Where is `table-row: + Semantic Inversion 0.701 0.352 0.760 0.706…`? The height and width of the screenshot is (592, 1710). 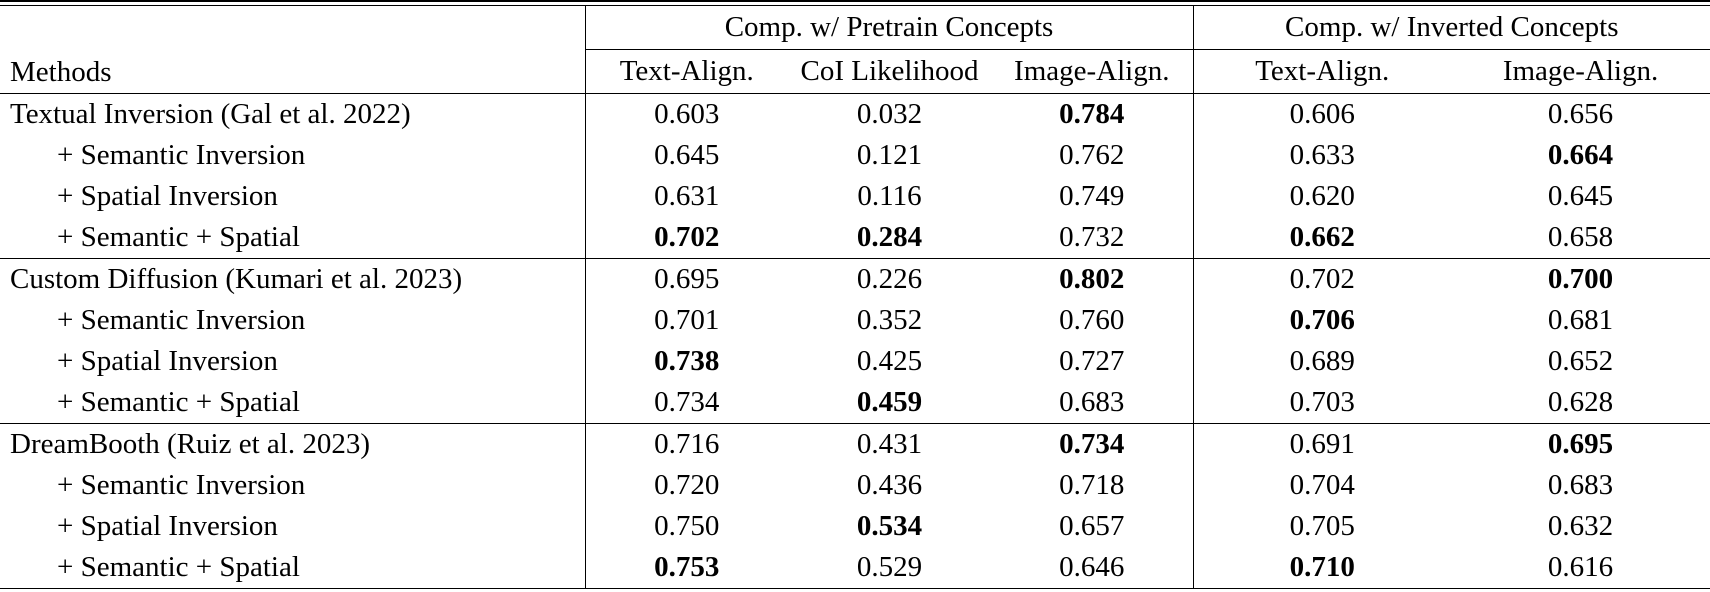 table-row: + Semantic Inversion 0.701 0.352 0.760 0.706… is located at coordinates (855, 320).